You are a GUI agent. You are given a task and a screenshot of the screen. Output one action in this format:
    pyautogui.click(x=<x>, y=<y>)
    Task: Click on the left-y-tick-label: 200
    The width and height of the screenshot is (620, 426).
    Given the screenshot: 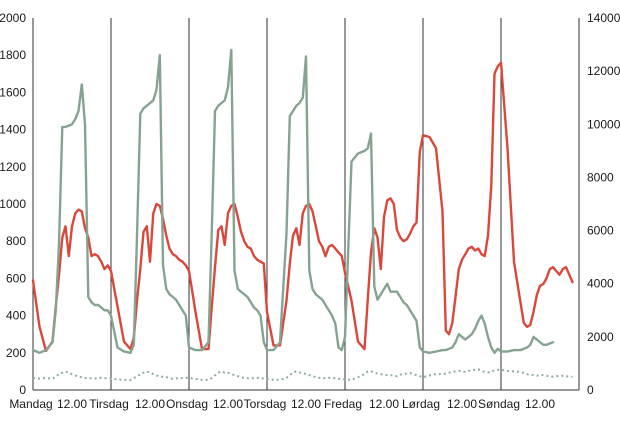 What is the action you would take?
    pyautogui.click(x=16, y=353)
    